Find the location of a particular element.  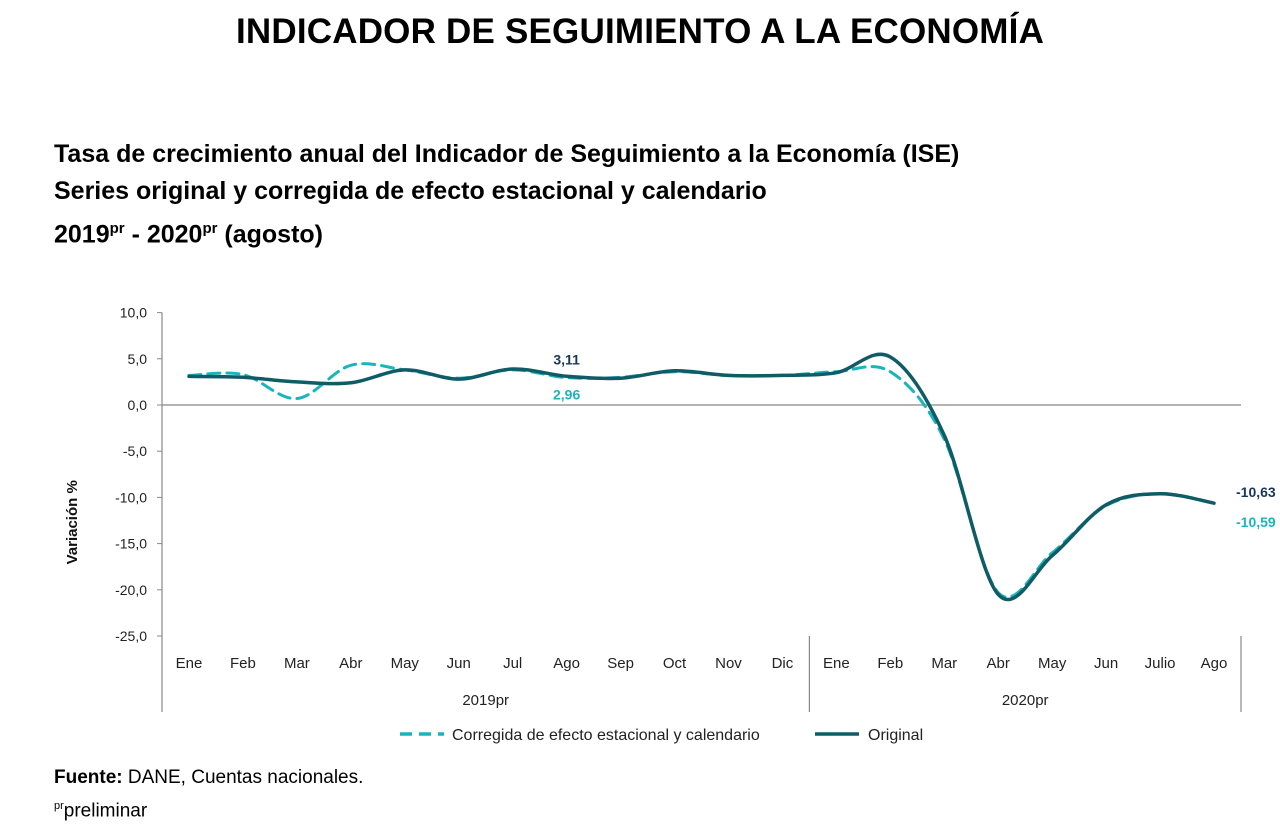

y-tick-label: 5,0 is located at coordinates (138, 359).